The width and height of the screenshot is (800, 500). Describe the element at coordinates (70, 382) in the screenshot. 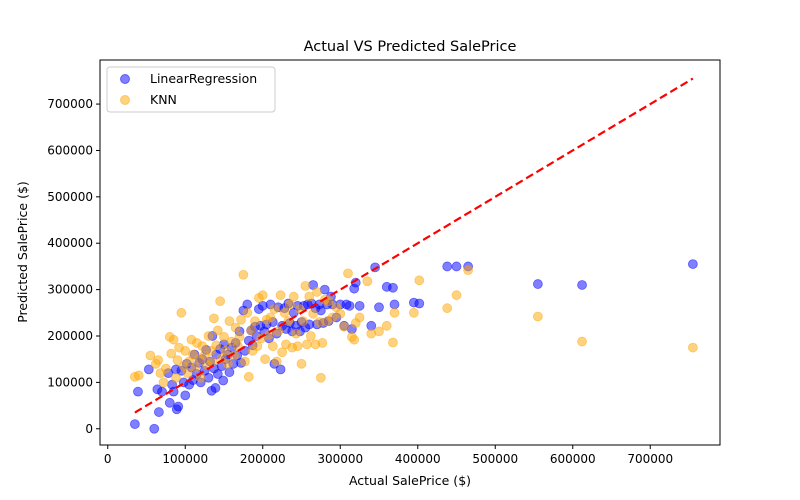

I see `y-tick-label: 100000` at that location.